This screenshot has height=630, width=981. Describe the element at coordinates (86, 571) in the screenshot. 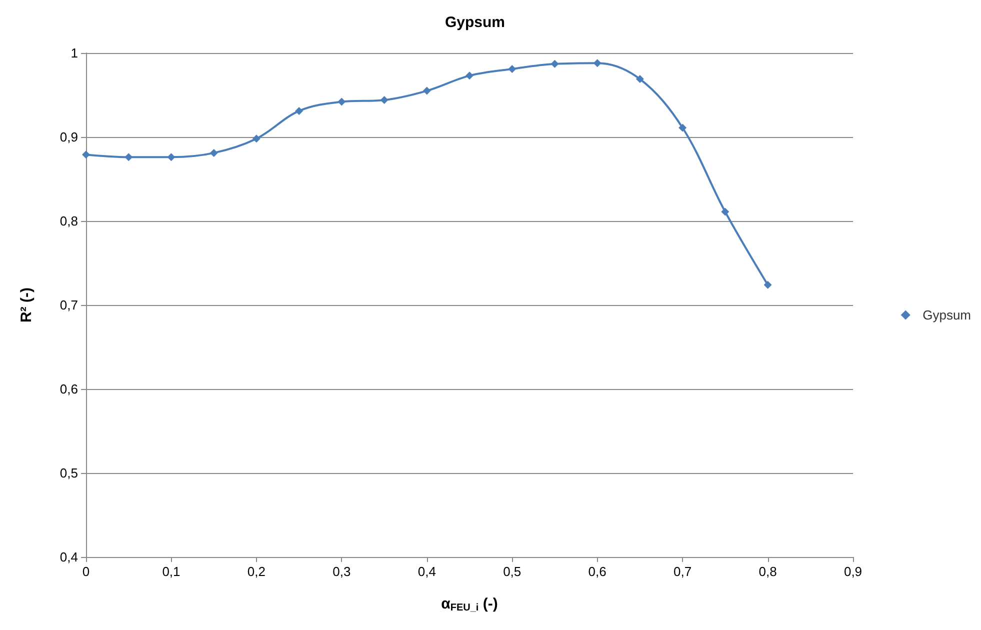

I see `x-tick-label: 0` at that location.